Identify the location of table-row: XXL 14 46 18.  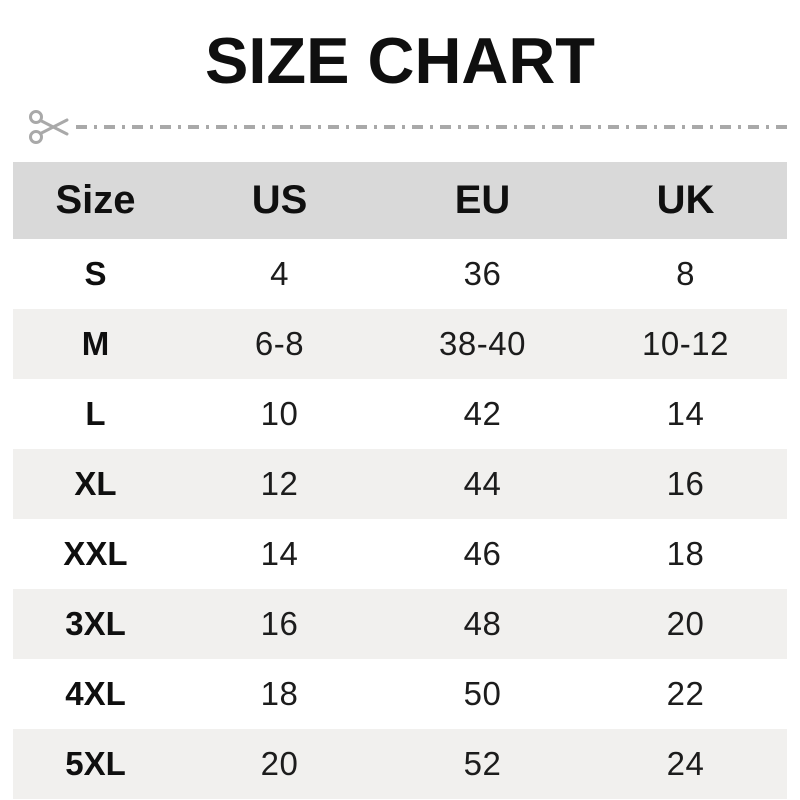
(400, 554).